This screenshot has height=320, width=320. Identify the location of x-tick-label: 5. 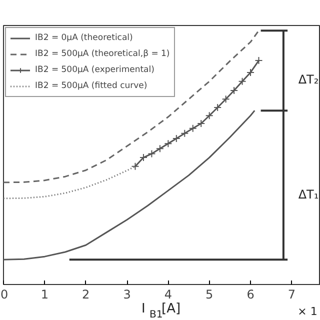
(210, 295).